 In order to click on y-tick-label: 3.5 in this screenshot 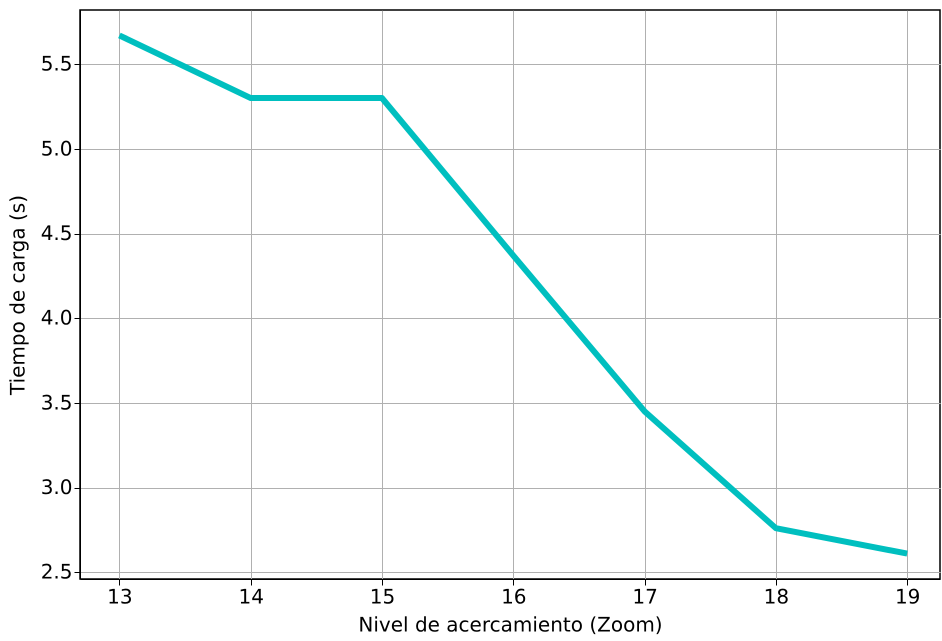, I will do `click(56, 402)`.